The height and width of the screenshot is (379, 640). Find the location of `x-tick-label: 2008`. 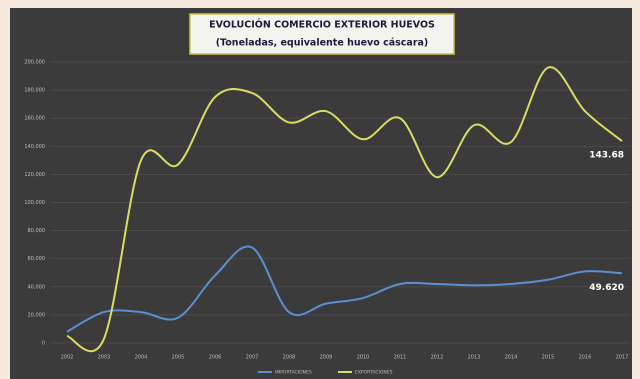

x-tick-label: 2008 is located at coordinates (289, 358).